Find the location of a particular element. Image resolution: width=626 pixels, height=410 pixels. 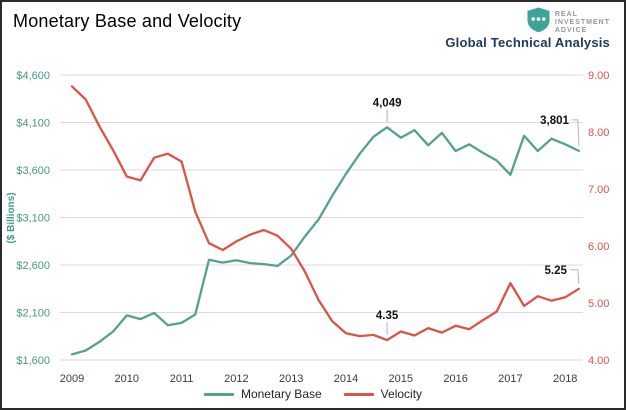

legend-label-velocity: Velocity is located at coordinates (401, 394).